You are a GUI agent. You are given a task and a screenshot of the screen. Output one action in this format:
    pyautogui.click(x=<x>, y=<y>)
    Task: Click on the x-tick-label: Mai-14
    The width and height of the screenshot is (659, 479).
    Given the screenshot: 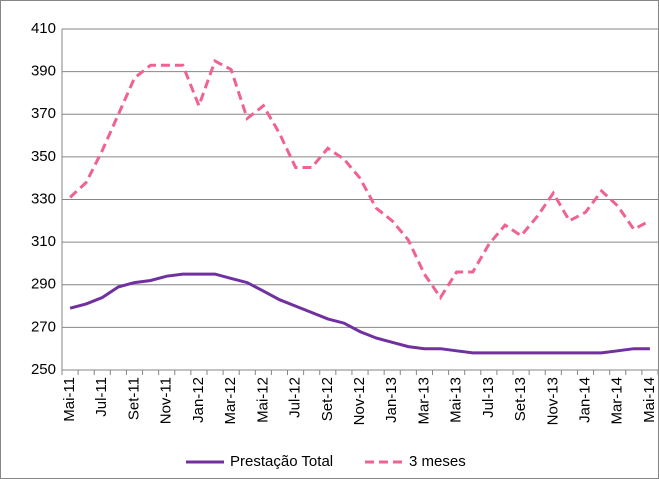 What is the action you would take?
    pyautogui.click(x=649, y=400)
    